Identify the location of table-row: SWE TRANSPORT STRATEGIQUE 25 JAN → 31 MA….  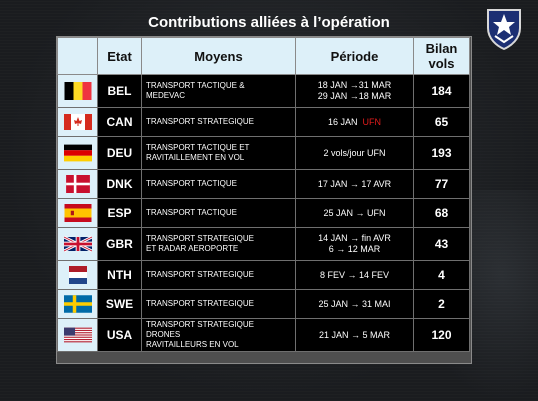
(263, 304).